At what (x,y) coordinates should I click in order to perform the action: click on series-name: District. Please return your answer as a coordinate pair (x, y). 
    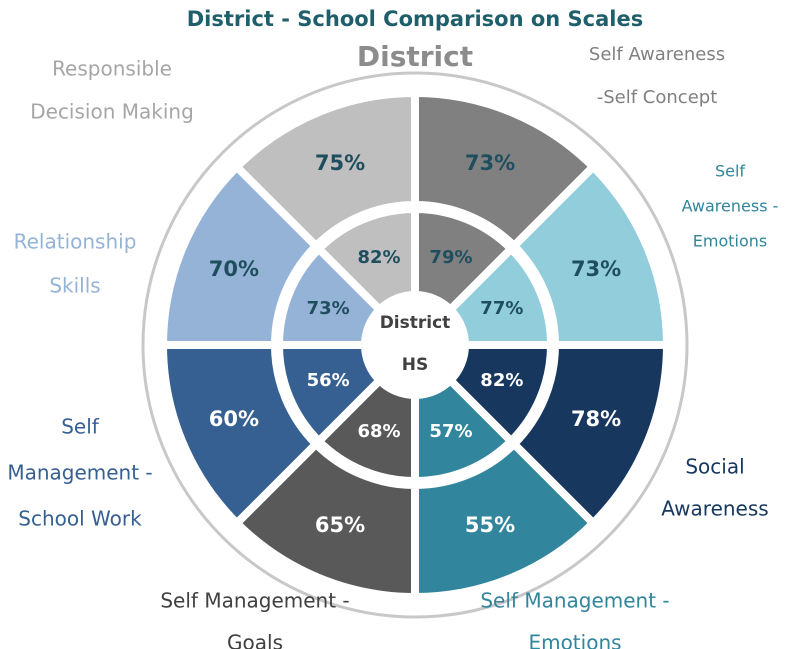
    Looking at the image, I should click on (415, 56).